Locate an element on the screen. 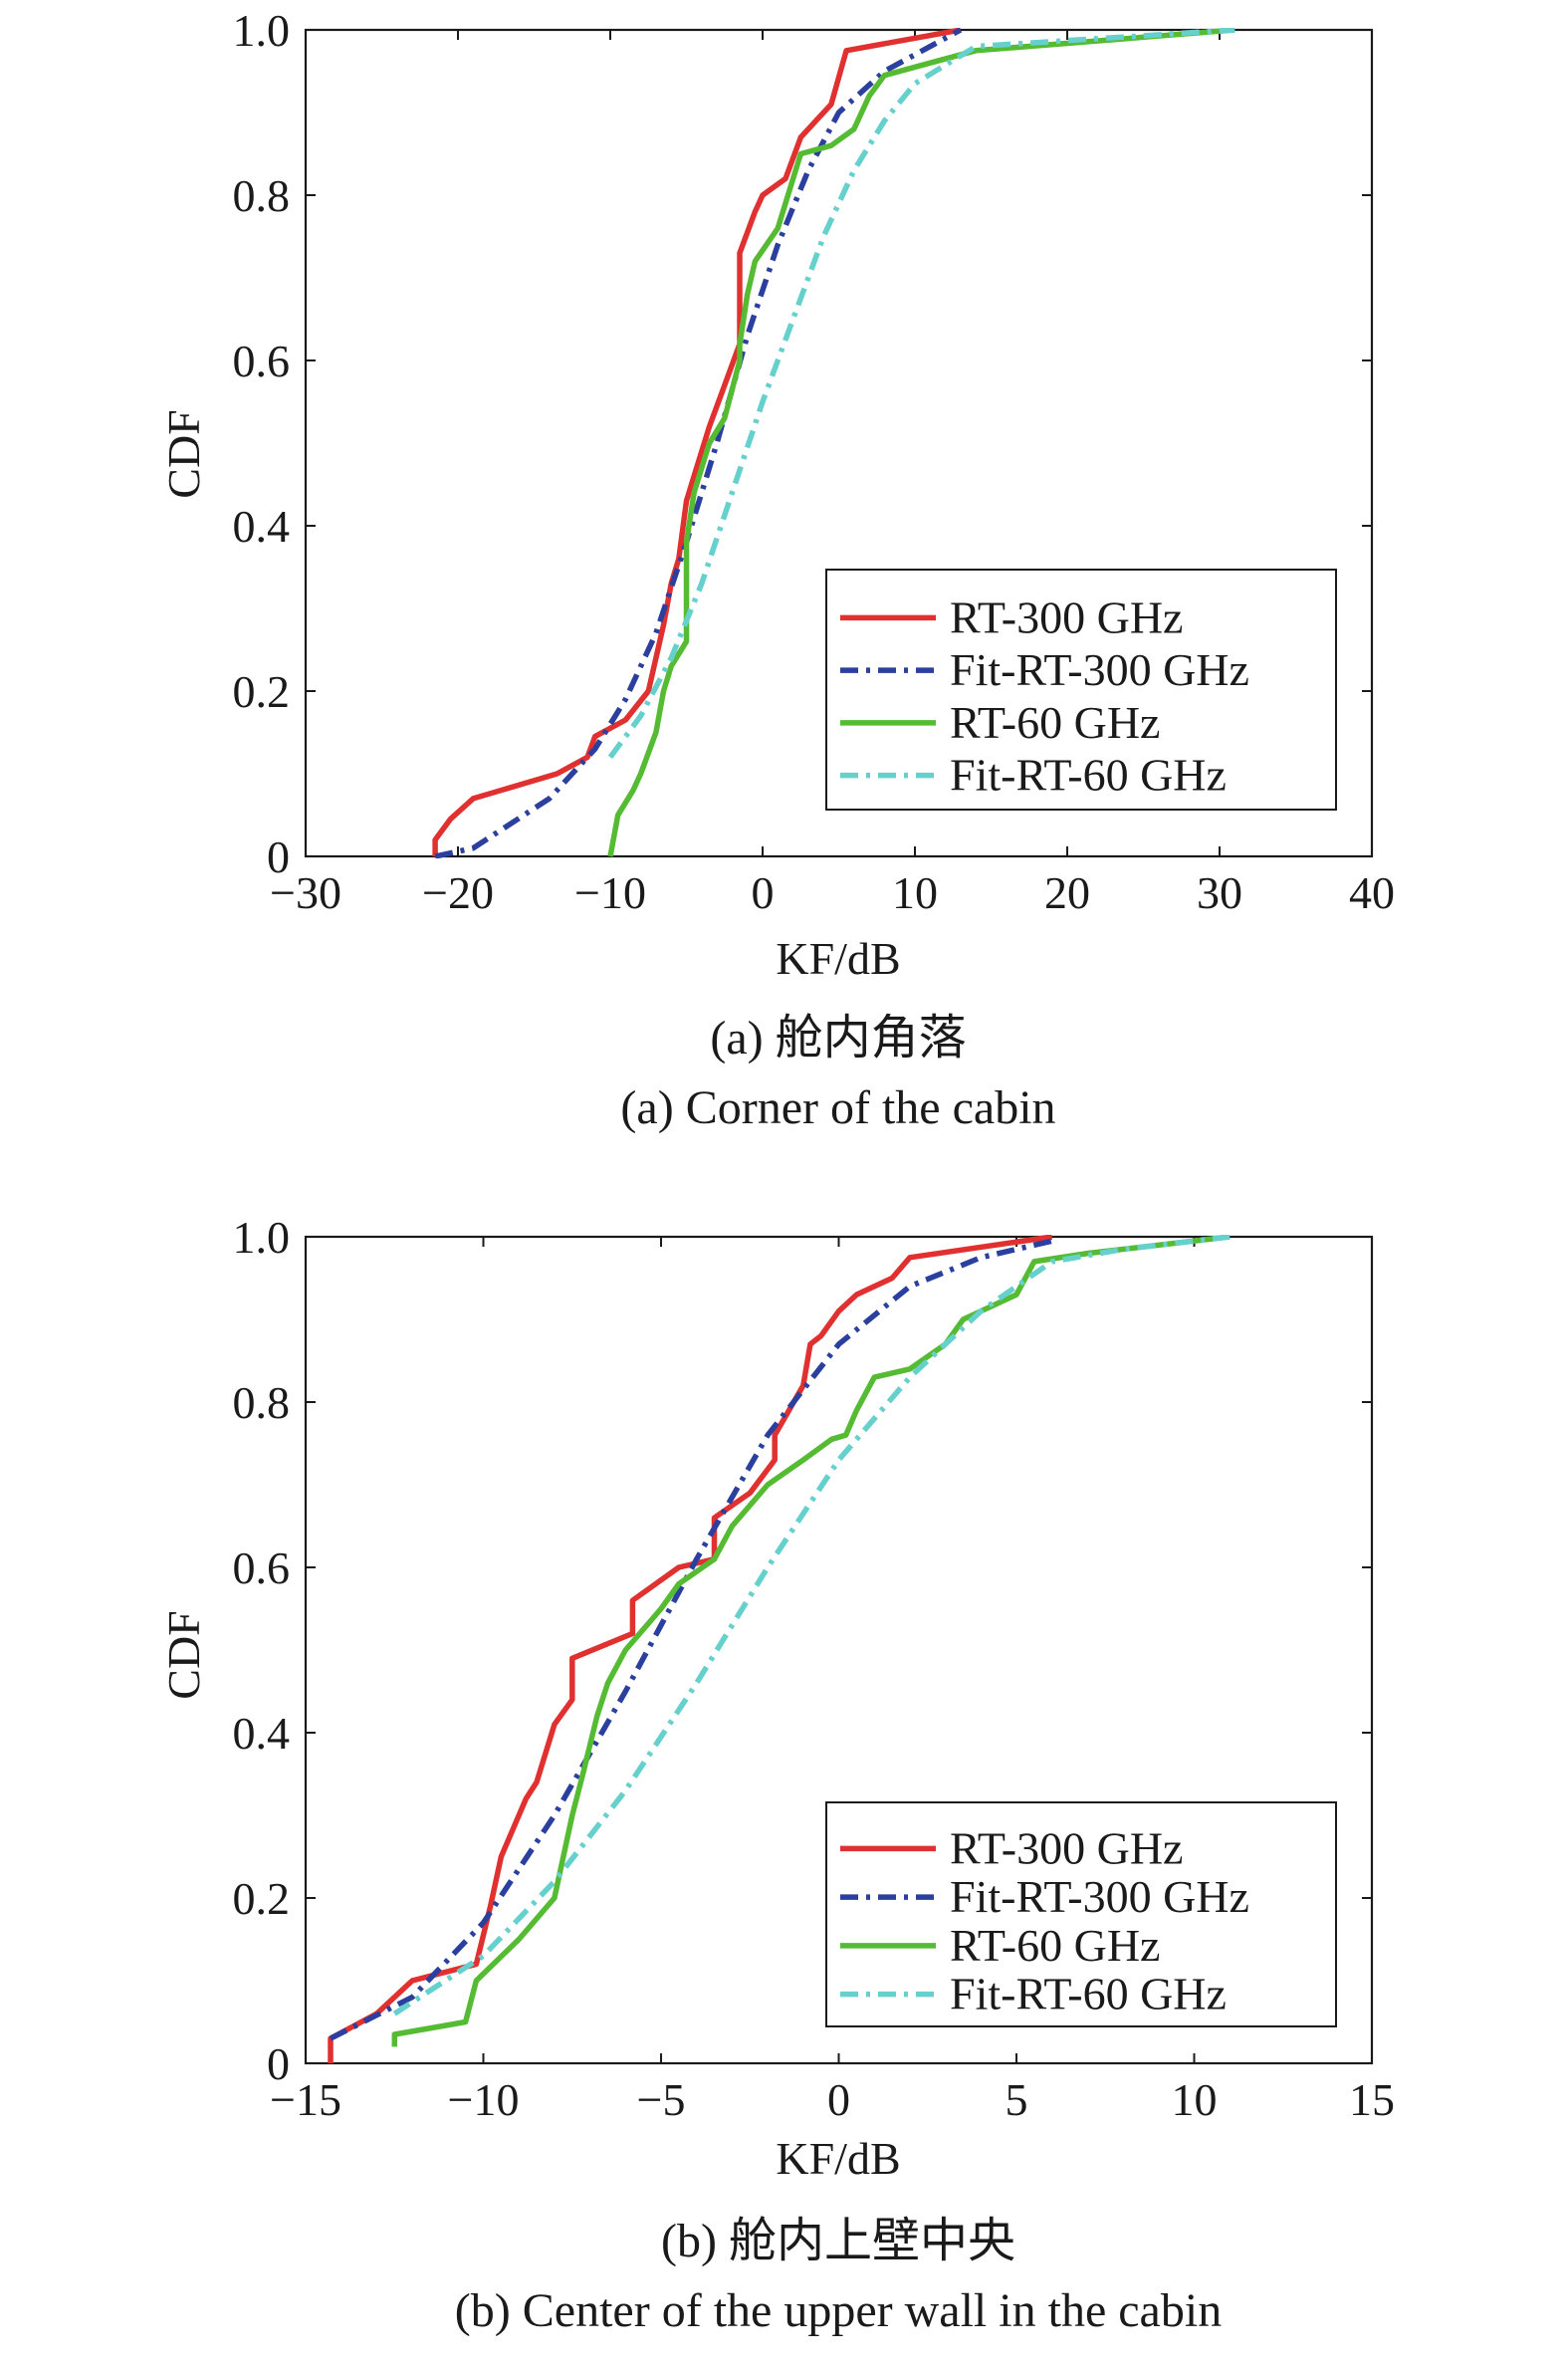  caption-cn-a: (a) 舱内角落 is located at coordinates (838, 1038).